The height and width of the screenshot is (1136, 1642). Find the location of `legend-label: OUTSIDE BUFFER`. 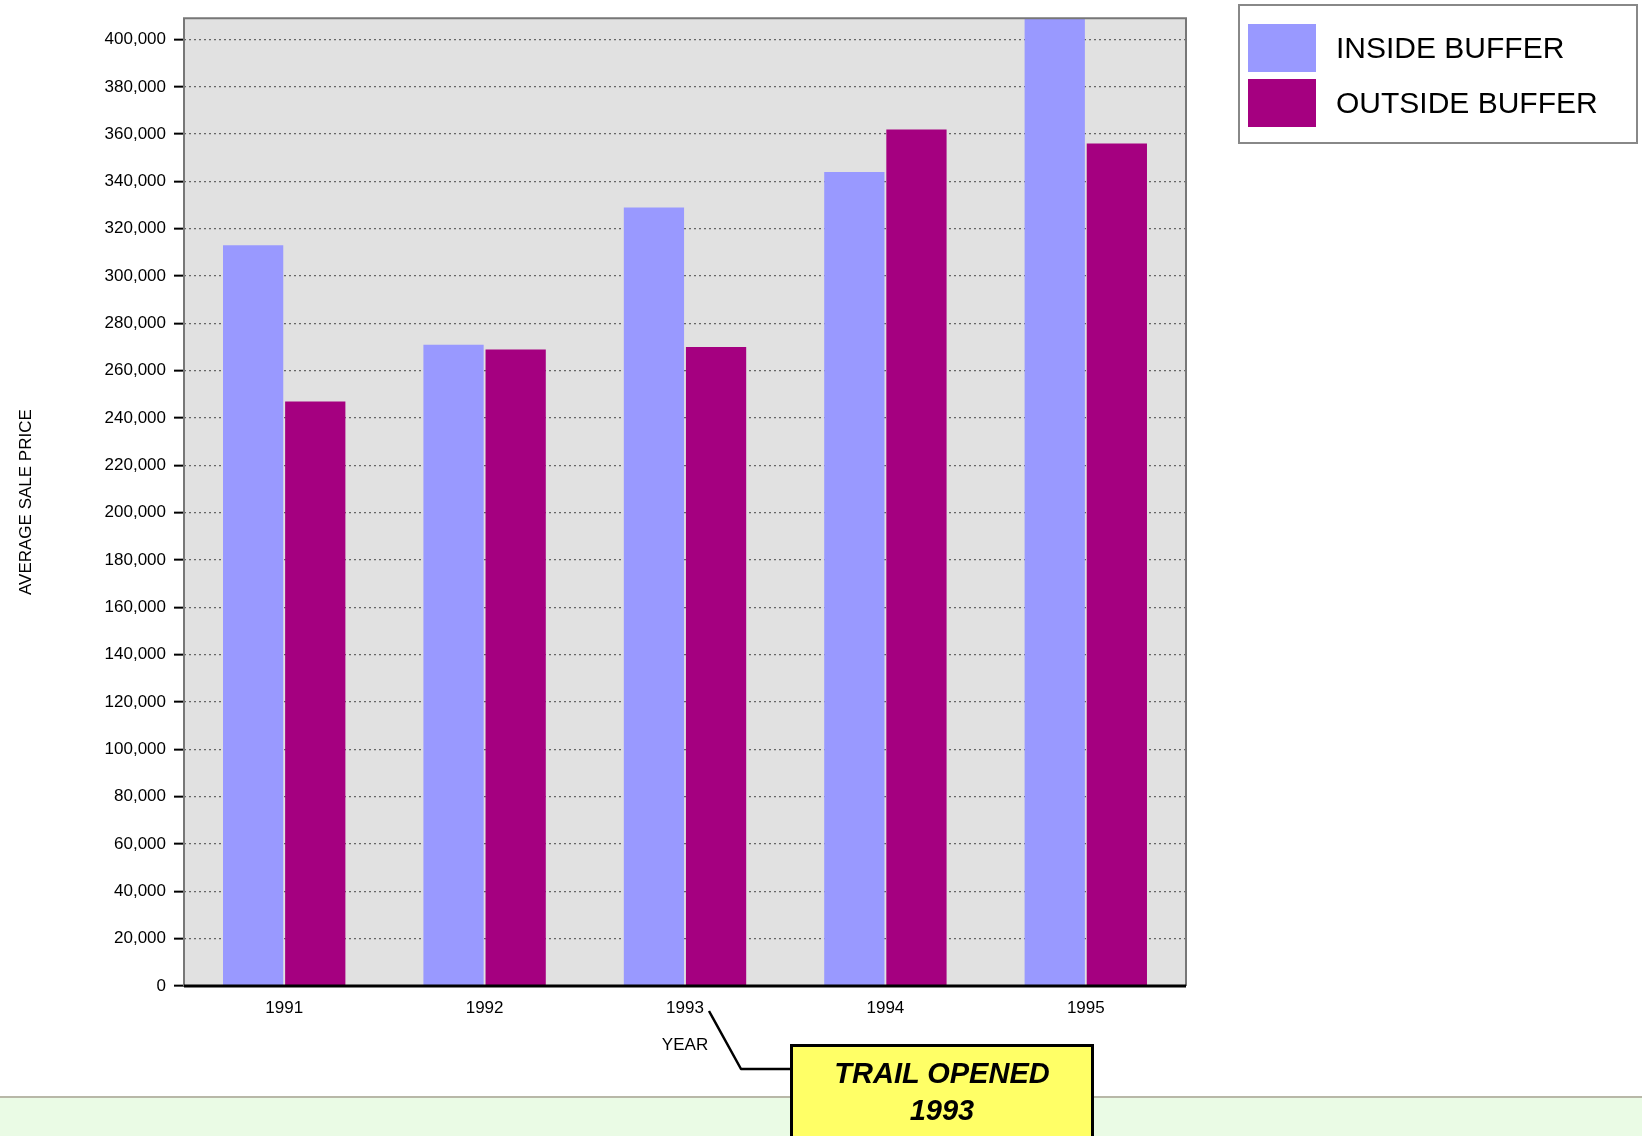

legend-label: OUTSIDE BUFFER is located at coordinates (1467, 102).